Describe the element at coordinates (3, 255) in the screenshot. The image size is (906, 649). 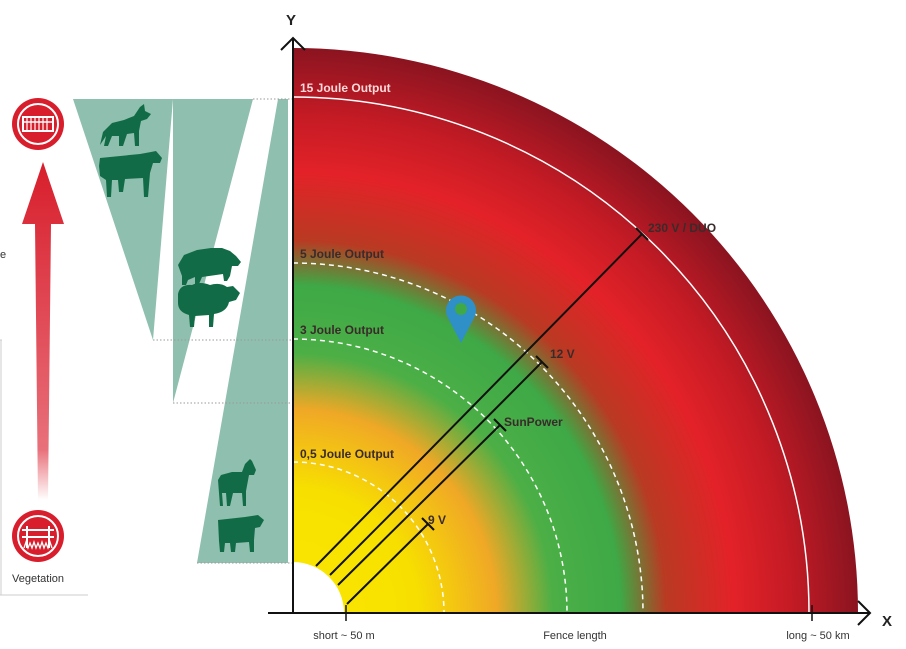
I see `cut-letter: e` at that location.